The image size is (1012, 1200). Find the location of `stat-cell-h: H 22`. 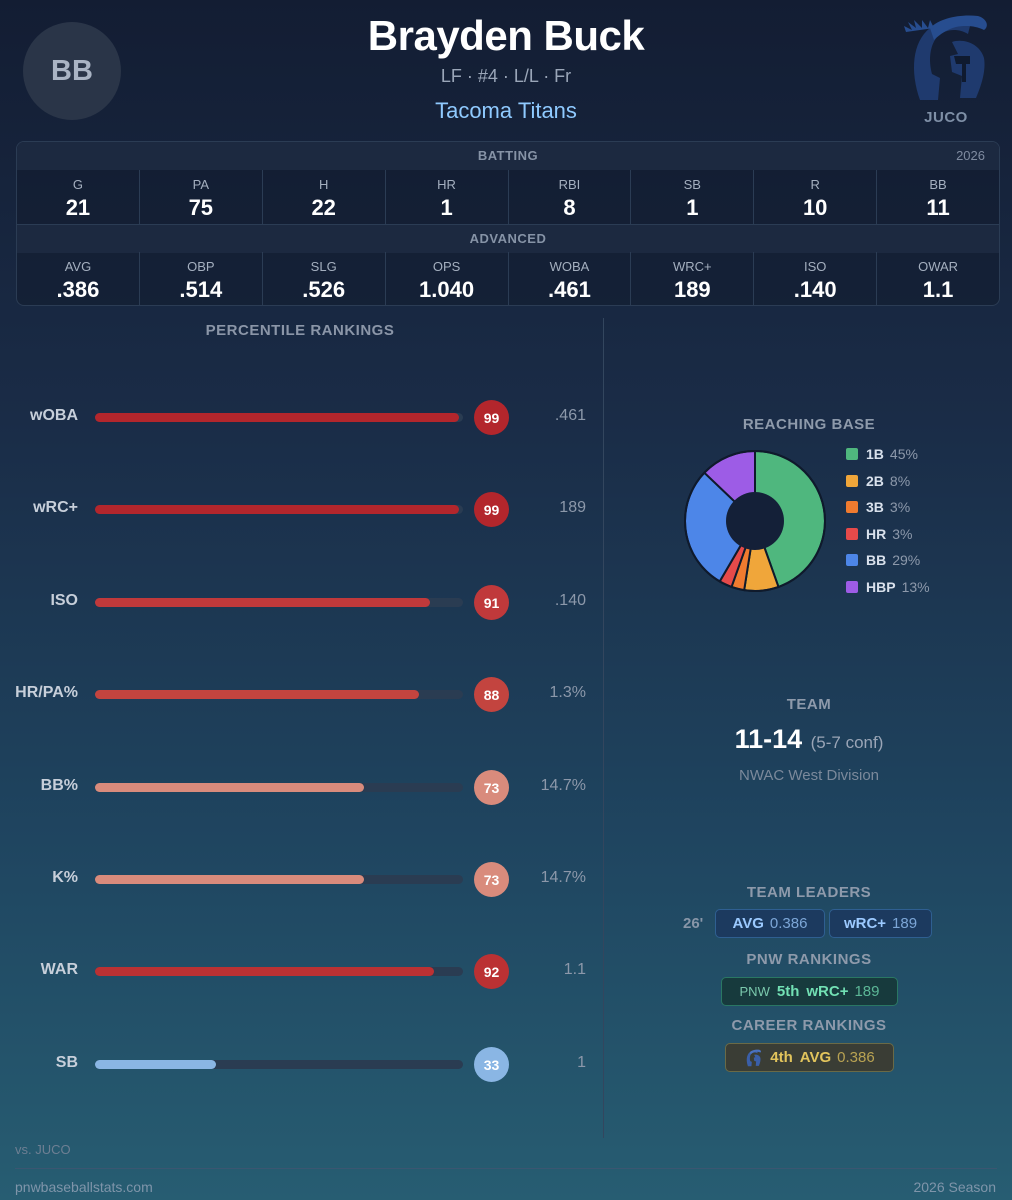

stat-cell-h: H 22 is located at coordinates (324, 197).